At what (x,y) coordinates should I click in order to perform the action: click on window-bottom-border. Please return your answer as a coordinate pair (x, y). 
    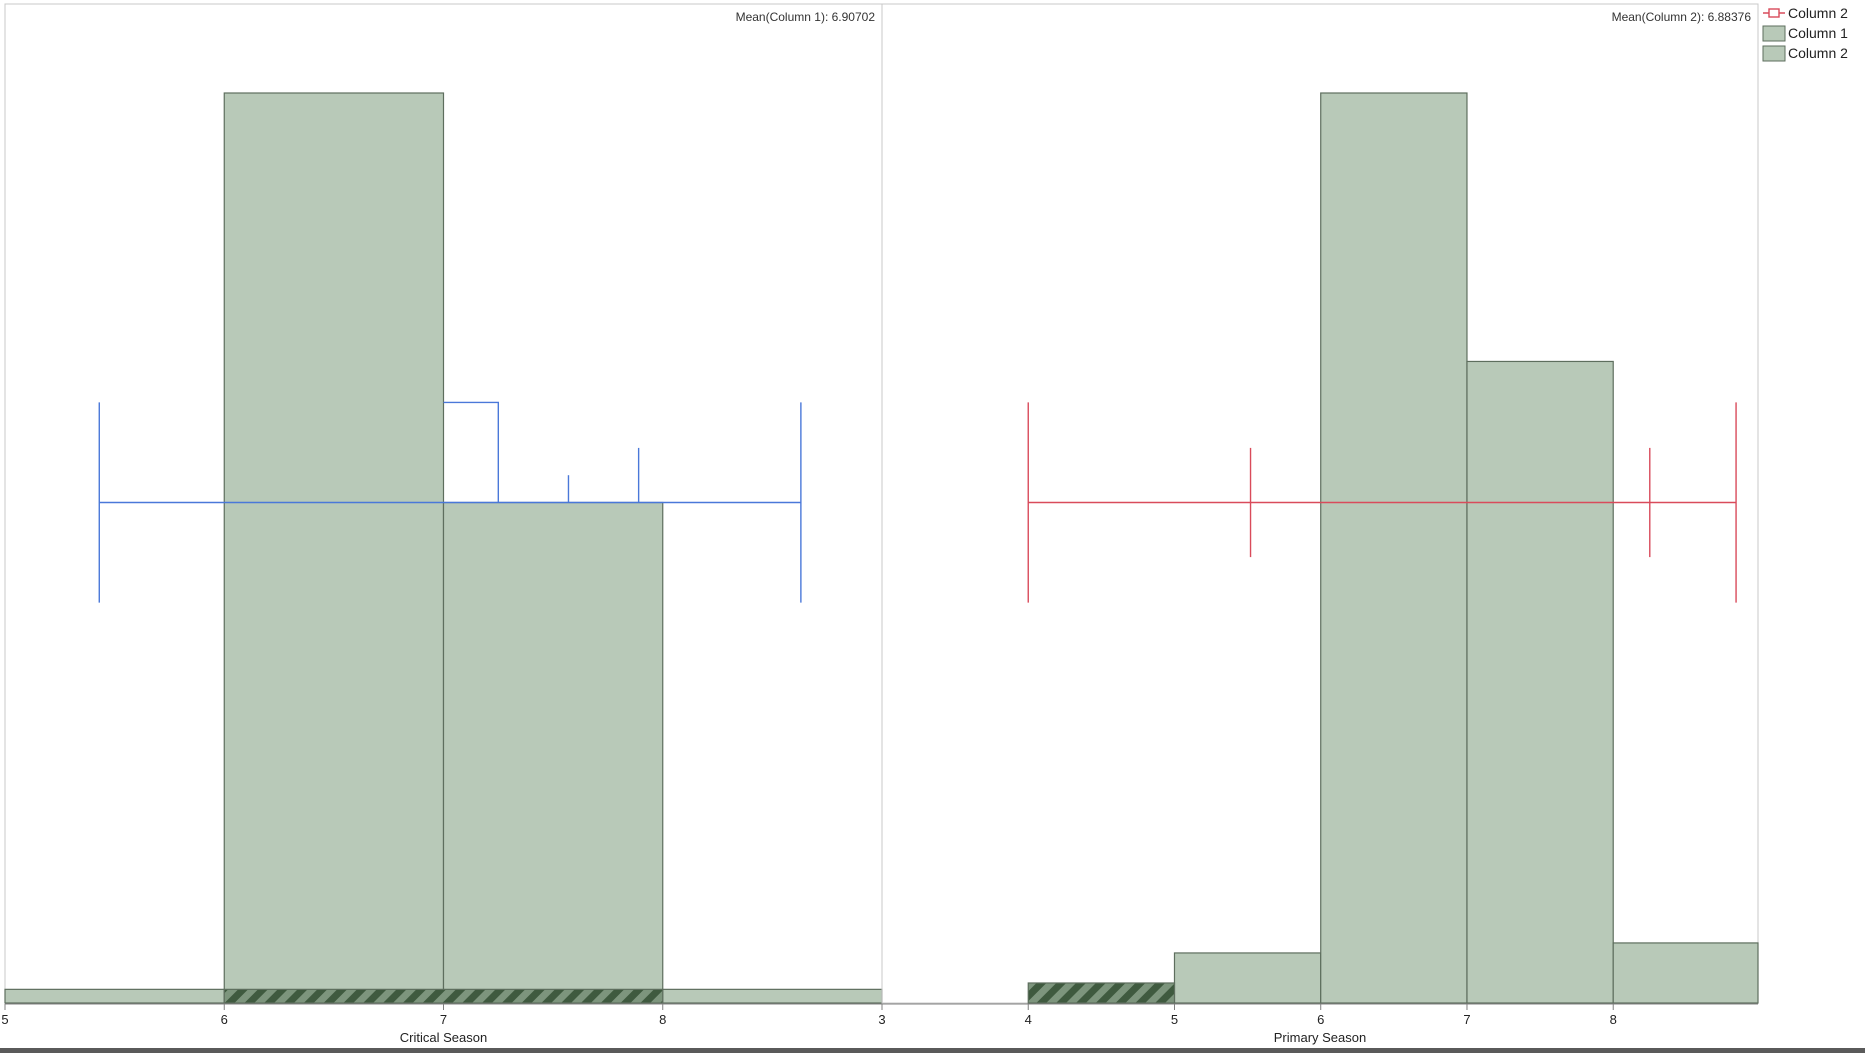
    Looking at the image, I should click on (932, 1050).